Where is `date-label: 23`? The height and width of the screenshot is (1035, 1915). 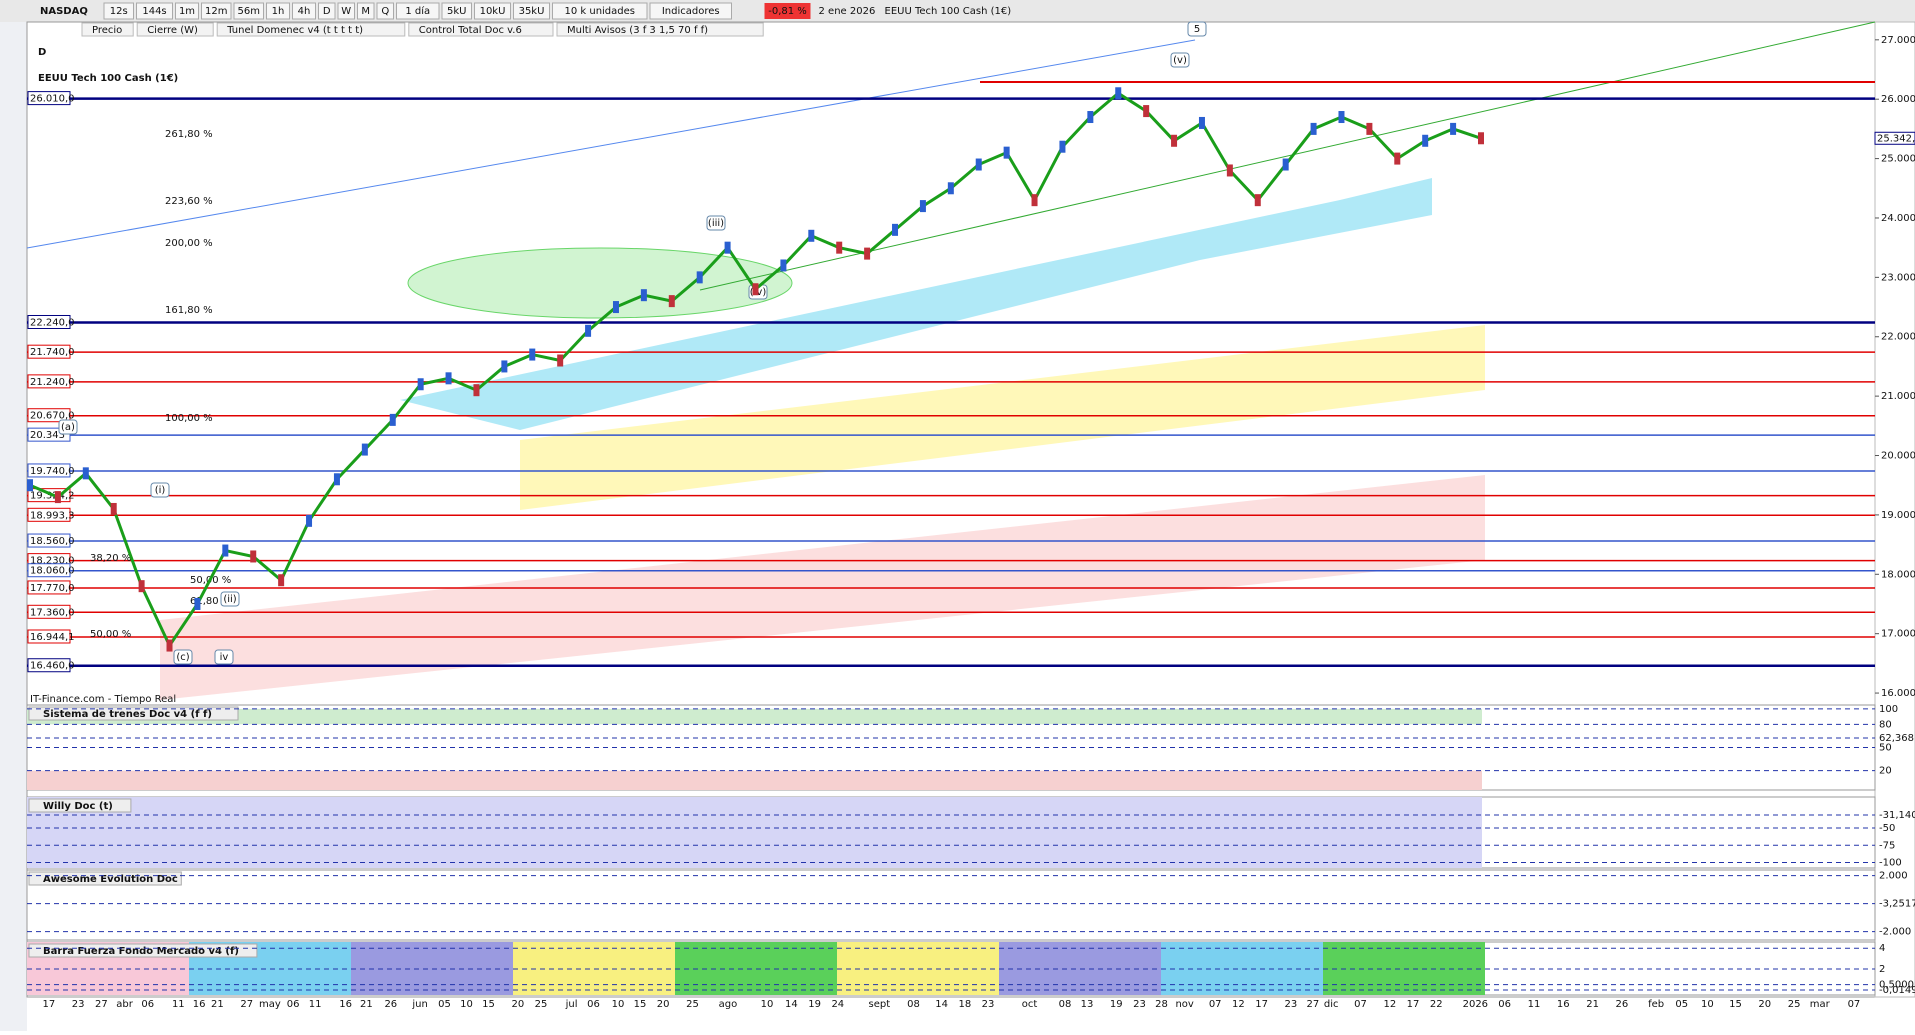
date-label: 23 is located at coordinates (1139, 1004).